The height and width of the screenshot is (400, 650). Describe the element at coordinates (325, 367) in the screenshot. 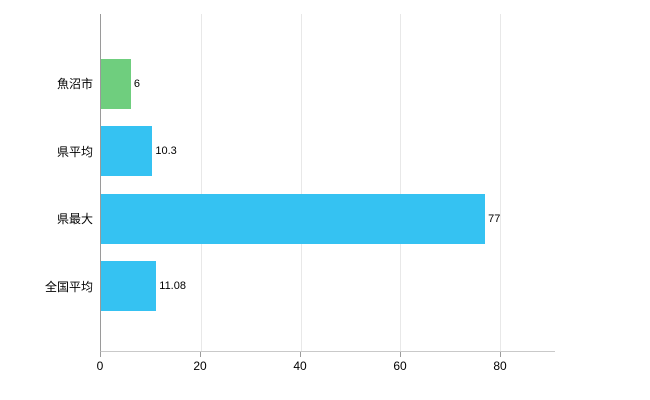

I see `x-axis: 0 20 40 60 80` at that location.